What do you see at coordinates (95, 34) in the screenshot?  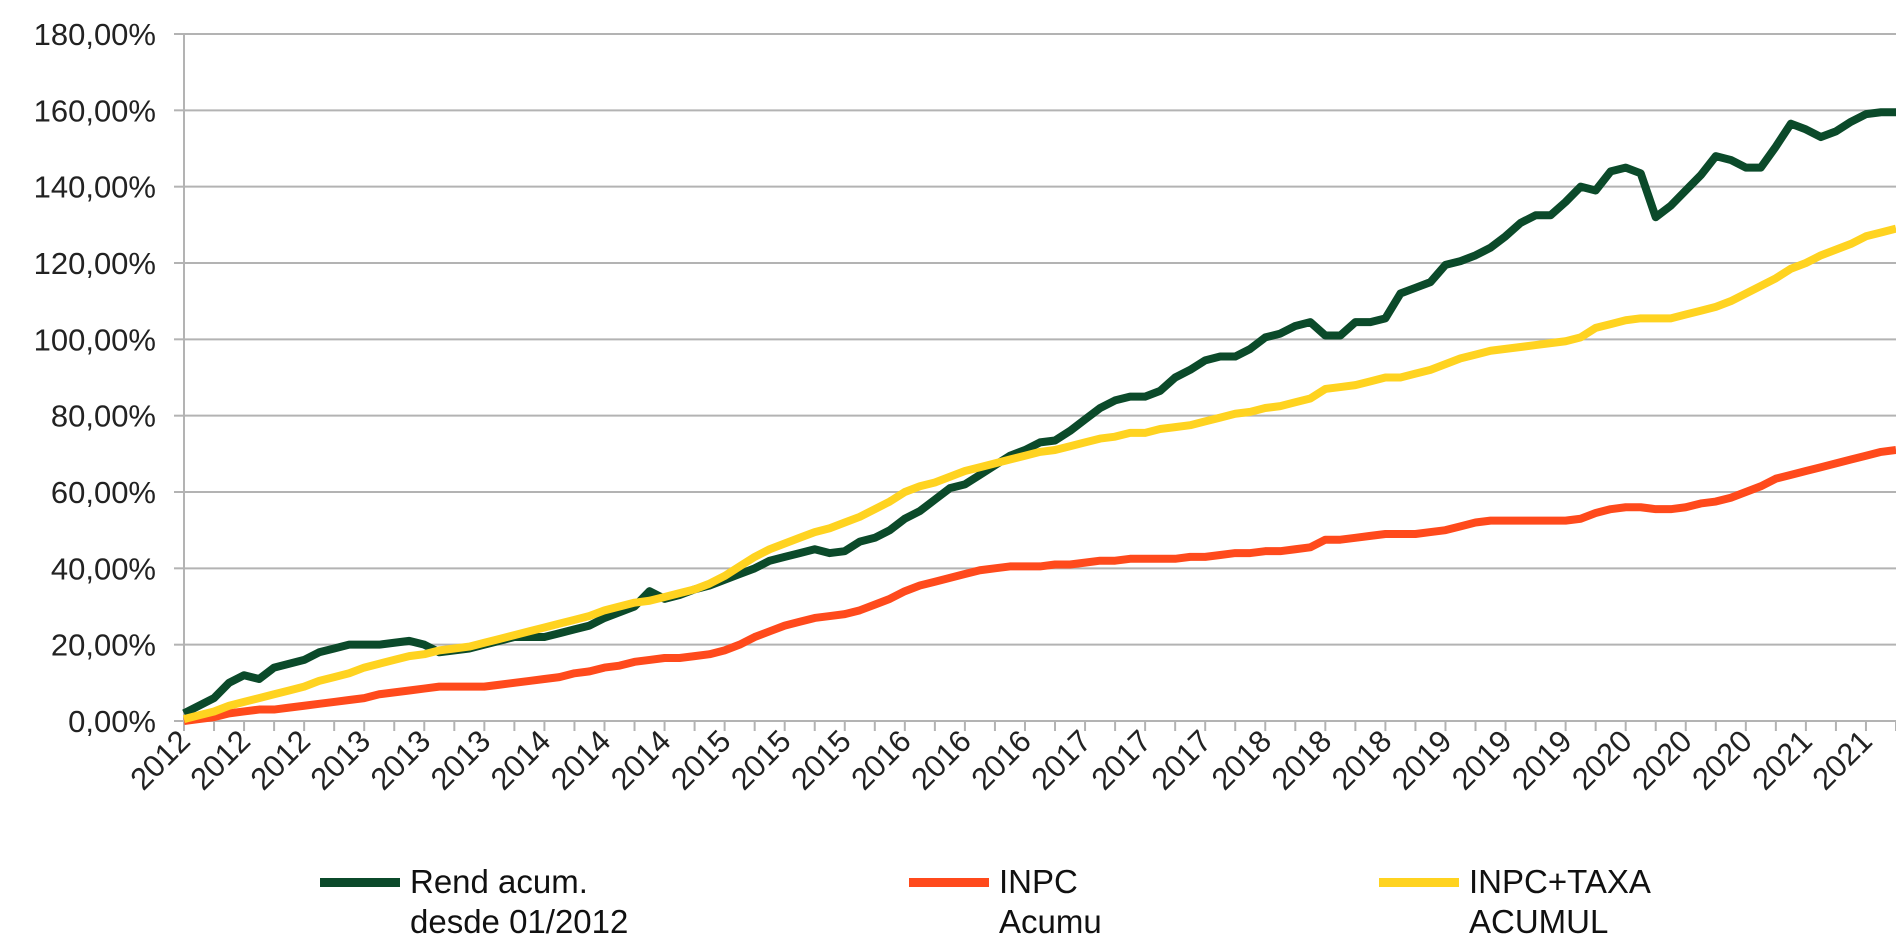 I see `y-tick-label: 180,00%` at bounding box center [95, 34].